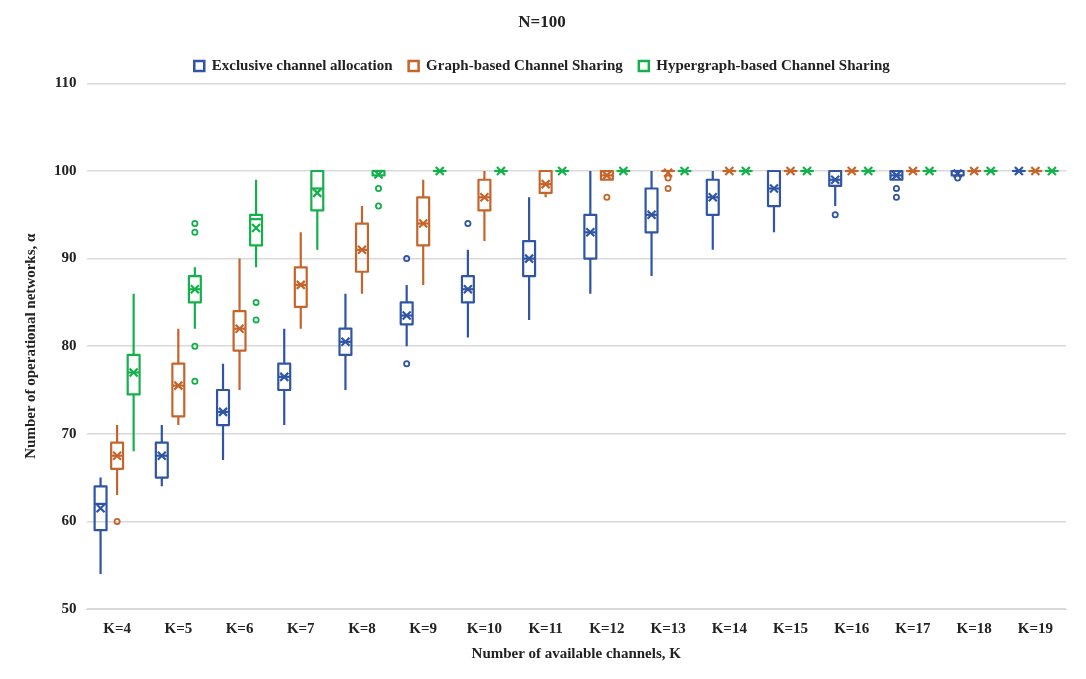 The width and height of the screenshot is (1086, 679). I want to click on x-tick-label: K=6, so click(239, 627).